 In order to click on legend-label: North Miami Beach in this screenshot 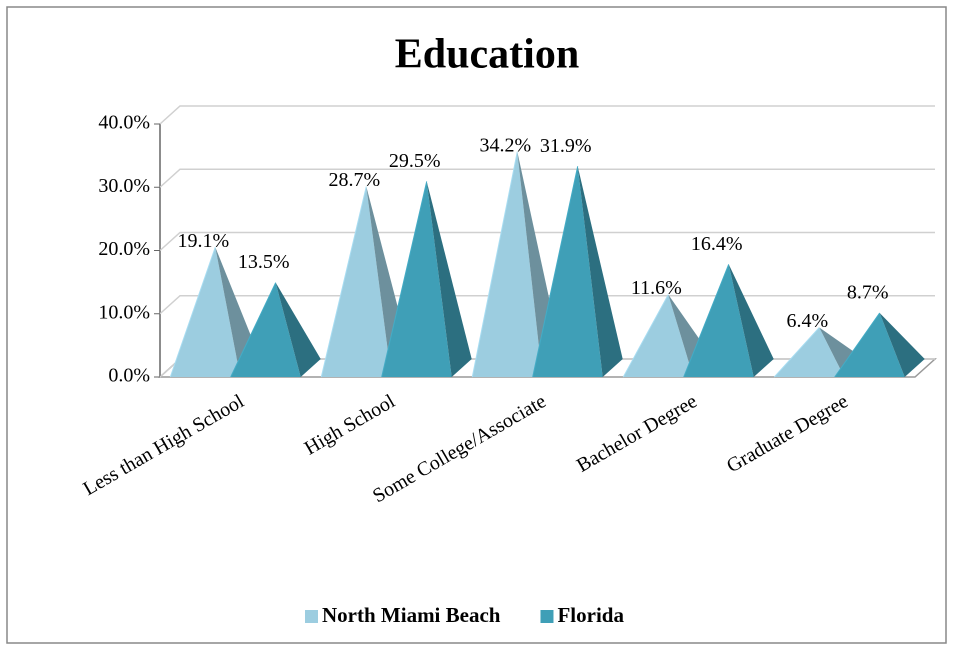, I will do `click(411, 615)`.